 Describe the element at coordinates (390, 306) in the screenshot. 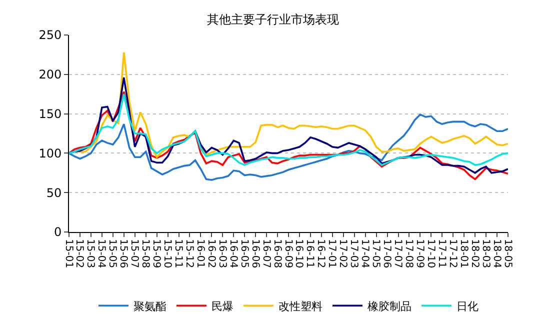

I see `legend-label: 橡胶制品` at that location.